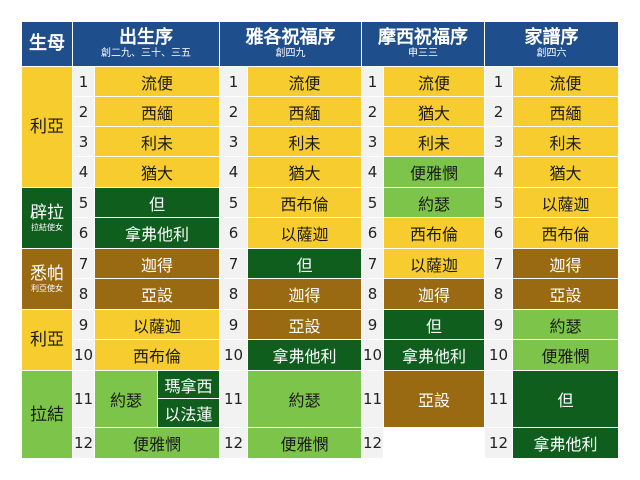 The height and width of the screenshot is (480, 640). I want to click on genealogy-order-cell: 約瑟, so click(565, 324).